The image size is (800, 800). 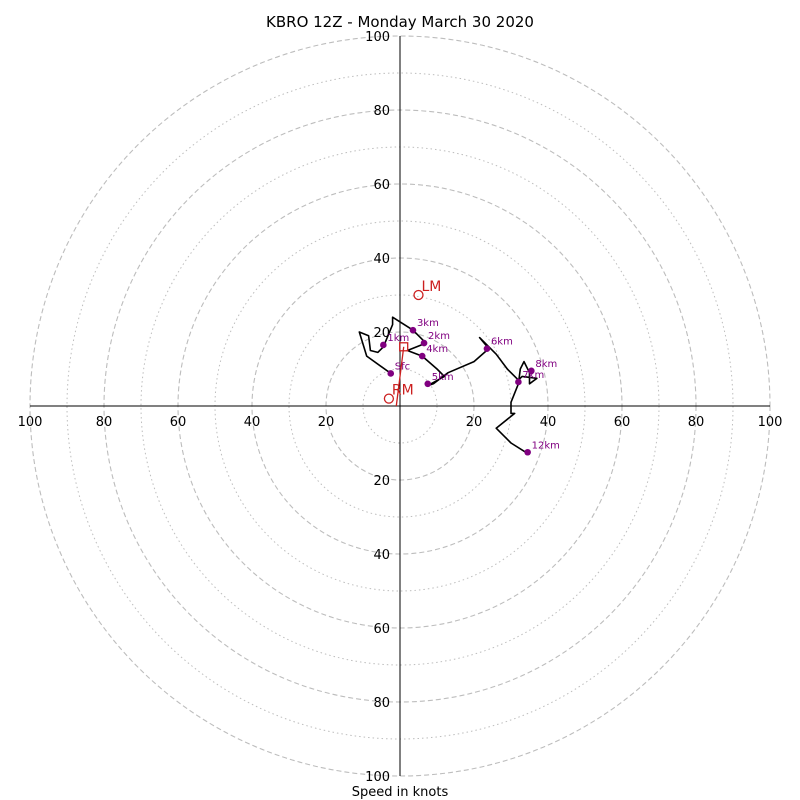 I want to click on height-marker-5km, so click(x=428, y=384).